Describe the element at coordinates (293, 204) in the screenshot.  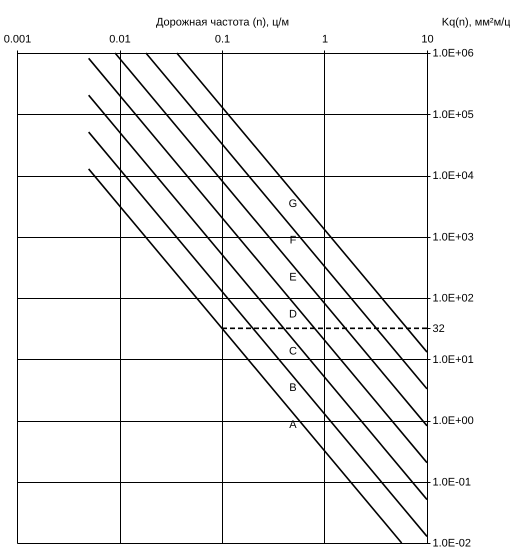
I see `annotation: G` at that location.